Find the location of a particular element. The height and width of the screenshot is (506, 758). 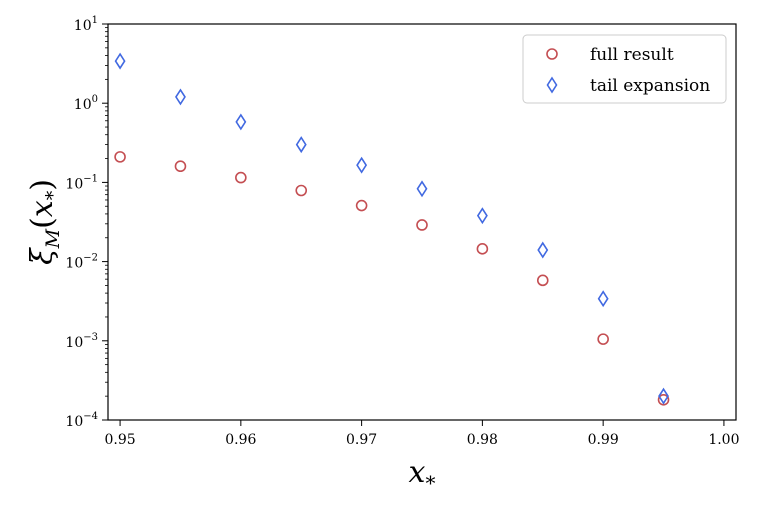

x-tick-label: 0.96 is located at coordinates (240, 440).